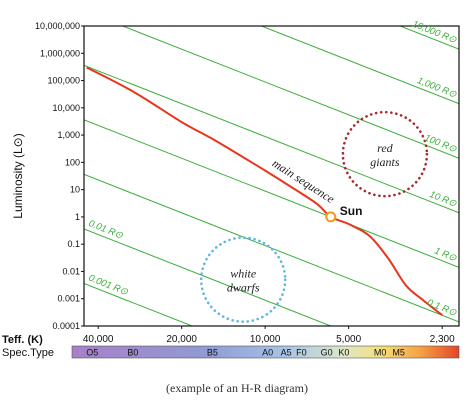 This screenshot has width=474, height=414. Describe the element at coordinates (60, 53) in the screenshot. I see `y-tick-label: 1,000,000` at that location.